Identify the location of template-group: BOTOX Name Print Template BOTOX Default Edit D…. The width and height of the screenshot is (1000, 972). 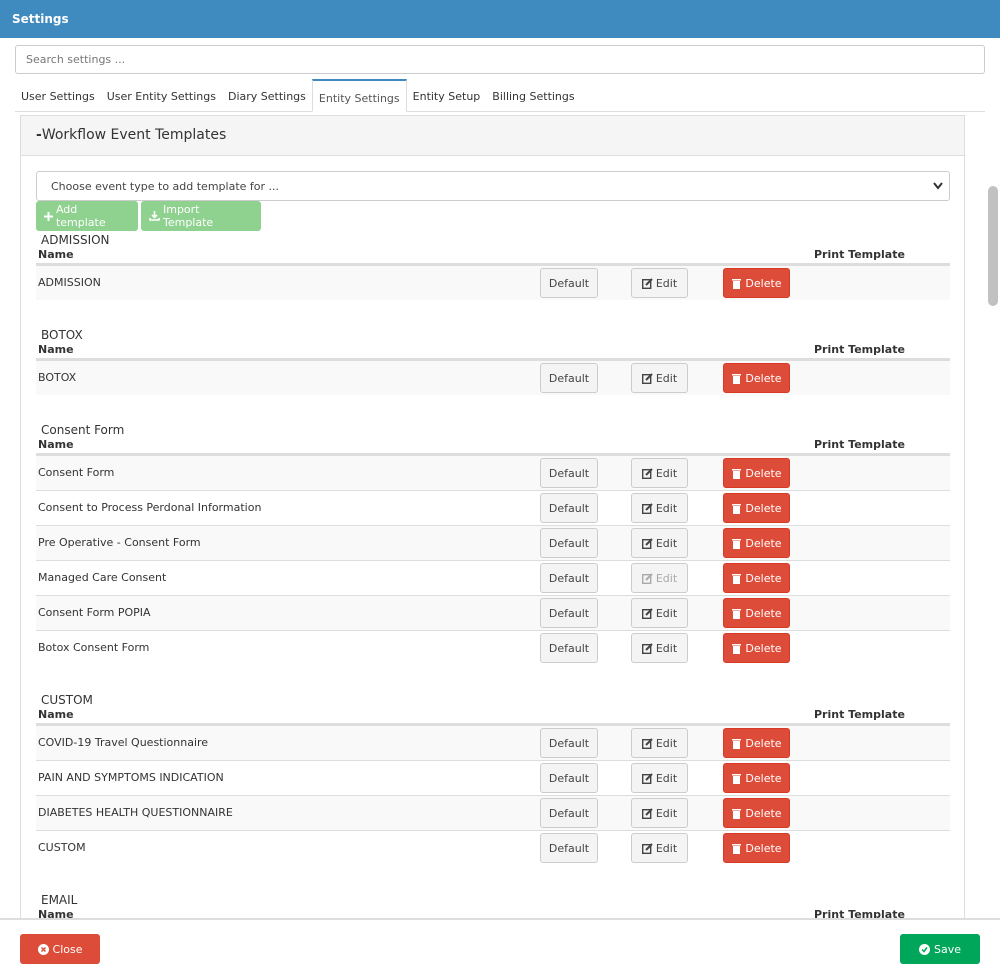
(493, 372).